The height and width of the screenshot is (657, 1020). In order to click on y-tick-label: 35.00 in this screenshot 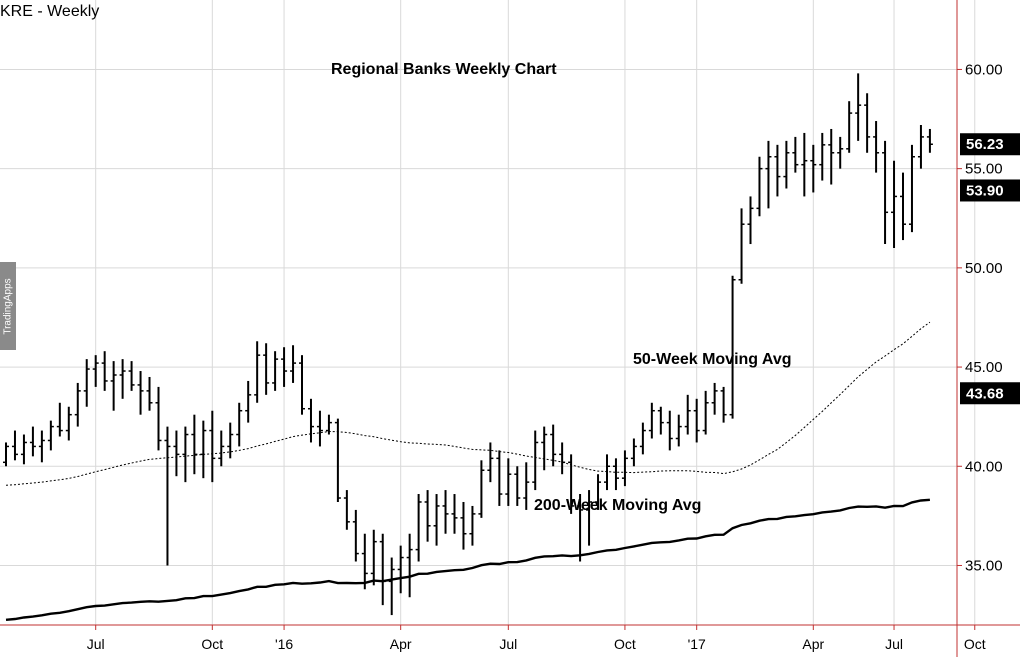, I will do `click(984, 565)`.